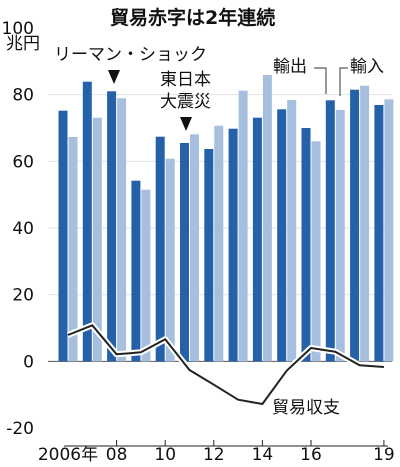 The width and height of the screenshot is (400, 467). What do you see at coordinates (185, 102) in the screenshot?
I see `earthquake-annotation-line2: 大震災` at bounding box center [185, 102].